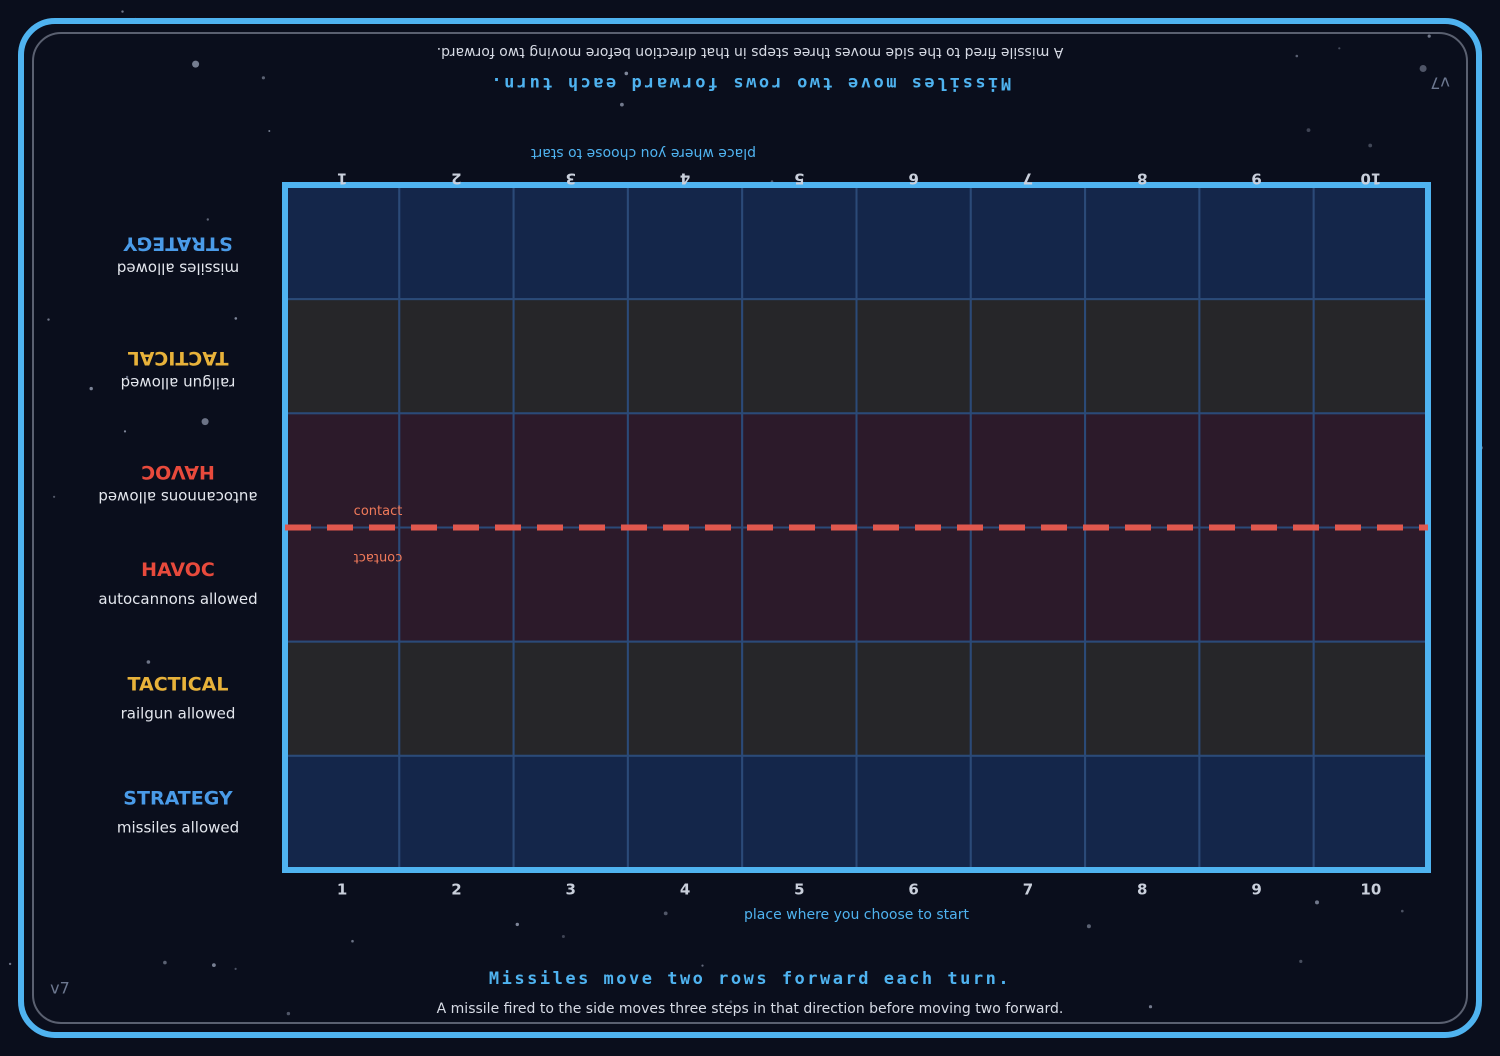 This screenshot has height=1056, width=1500. Describe the element at coordinates (913, 179) in the screenshot. I see `column-number-flipped: 6` at that location.